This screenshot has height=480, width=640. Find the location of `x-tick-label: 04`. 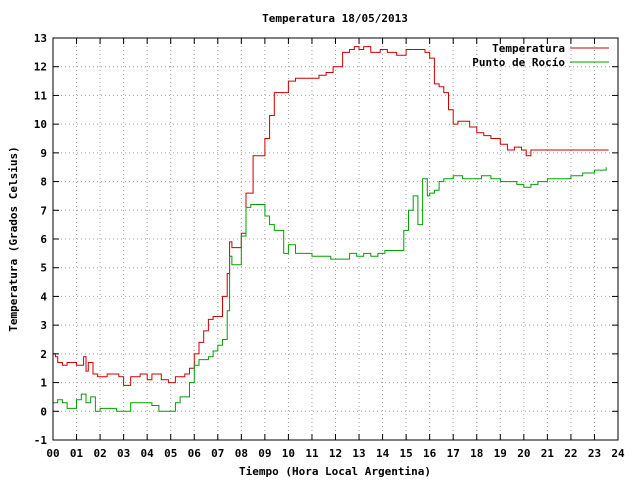

x-tick-label: 04 is located at coordinates (148, 453).